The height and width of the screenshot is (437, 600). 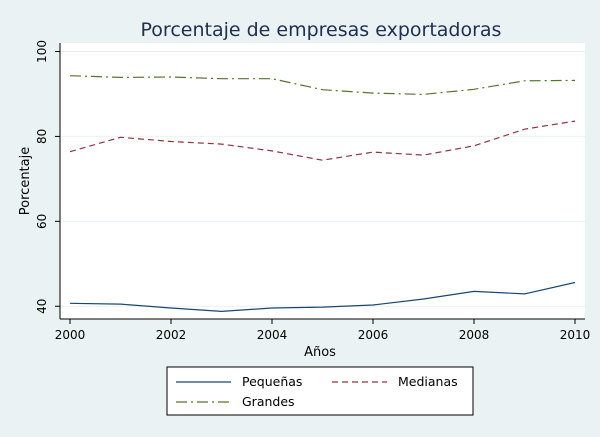 I want to click on legend-label-0: Pequeñas, so click(x=272, y=381).